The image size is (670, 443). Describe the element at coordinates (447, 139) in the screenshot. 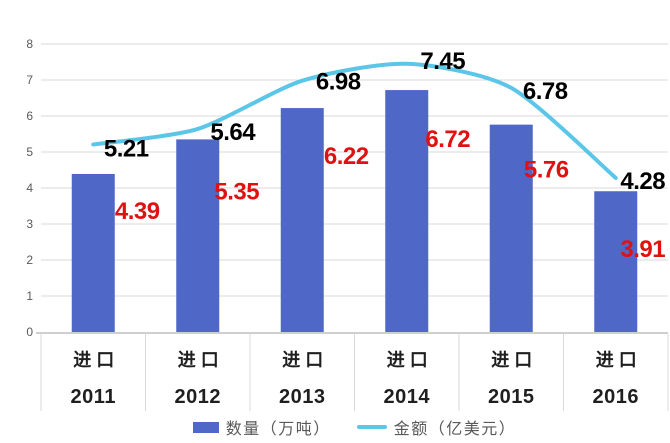

I see `bar-value-label: 6.72` at that location.